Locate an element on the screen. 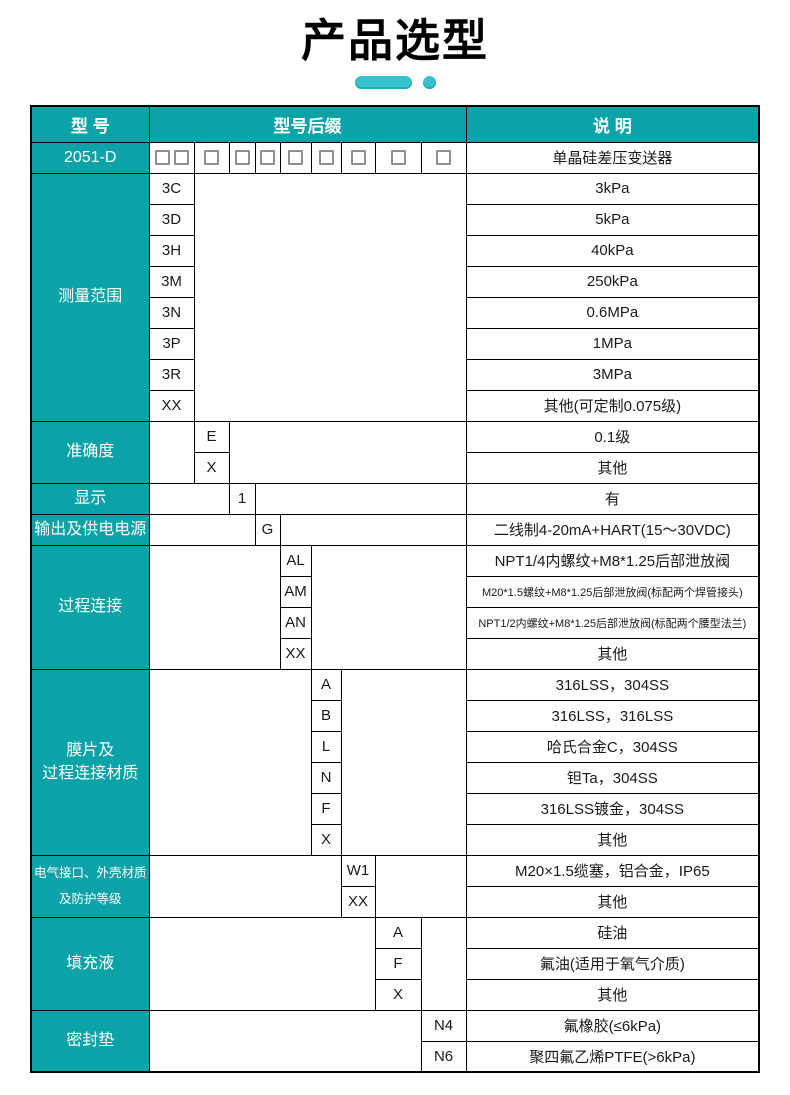  section-label-display: 显示 is located at coordinates (90, 498).